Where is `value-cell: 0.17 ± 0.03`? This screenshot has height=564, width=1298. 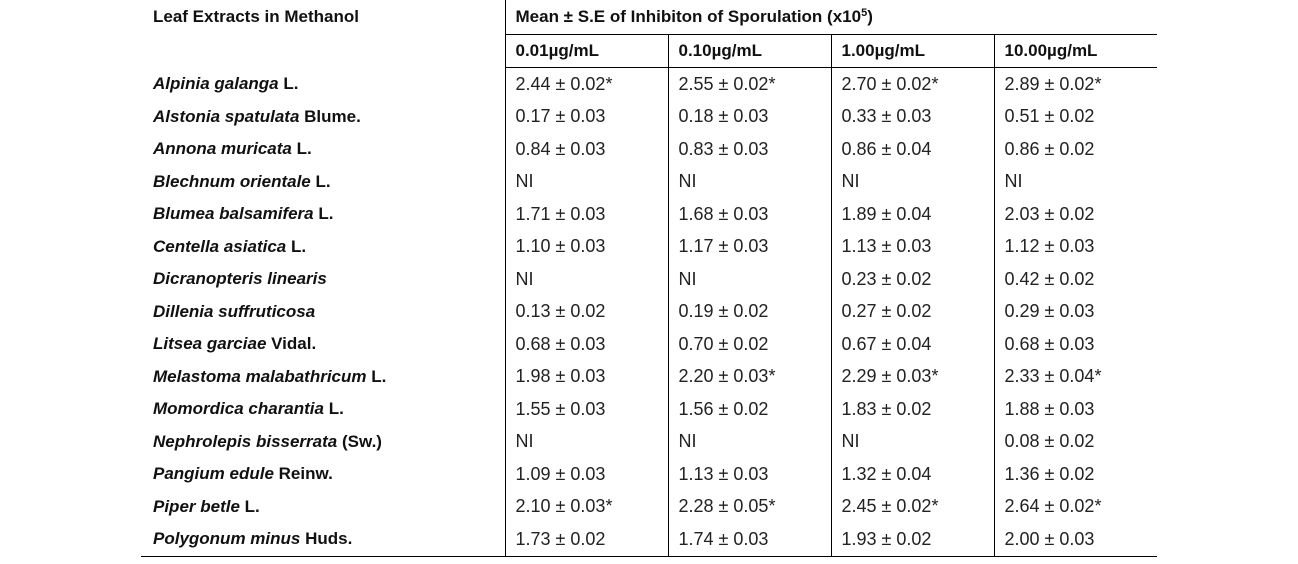
value-cell: 0.17 ± 0.03 is located at coordinates (586, 116).